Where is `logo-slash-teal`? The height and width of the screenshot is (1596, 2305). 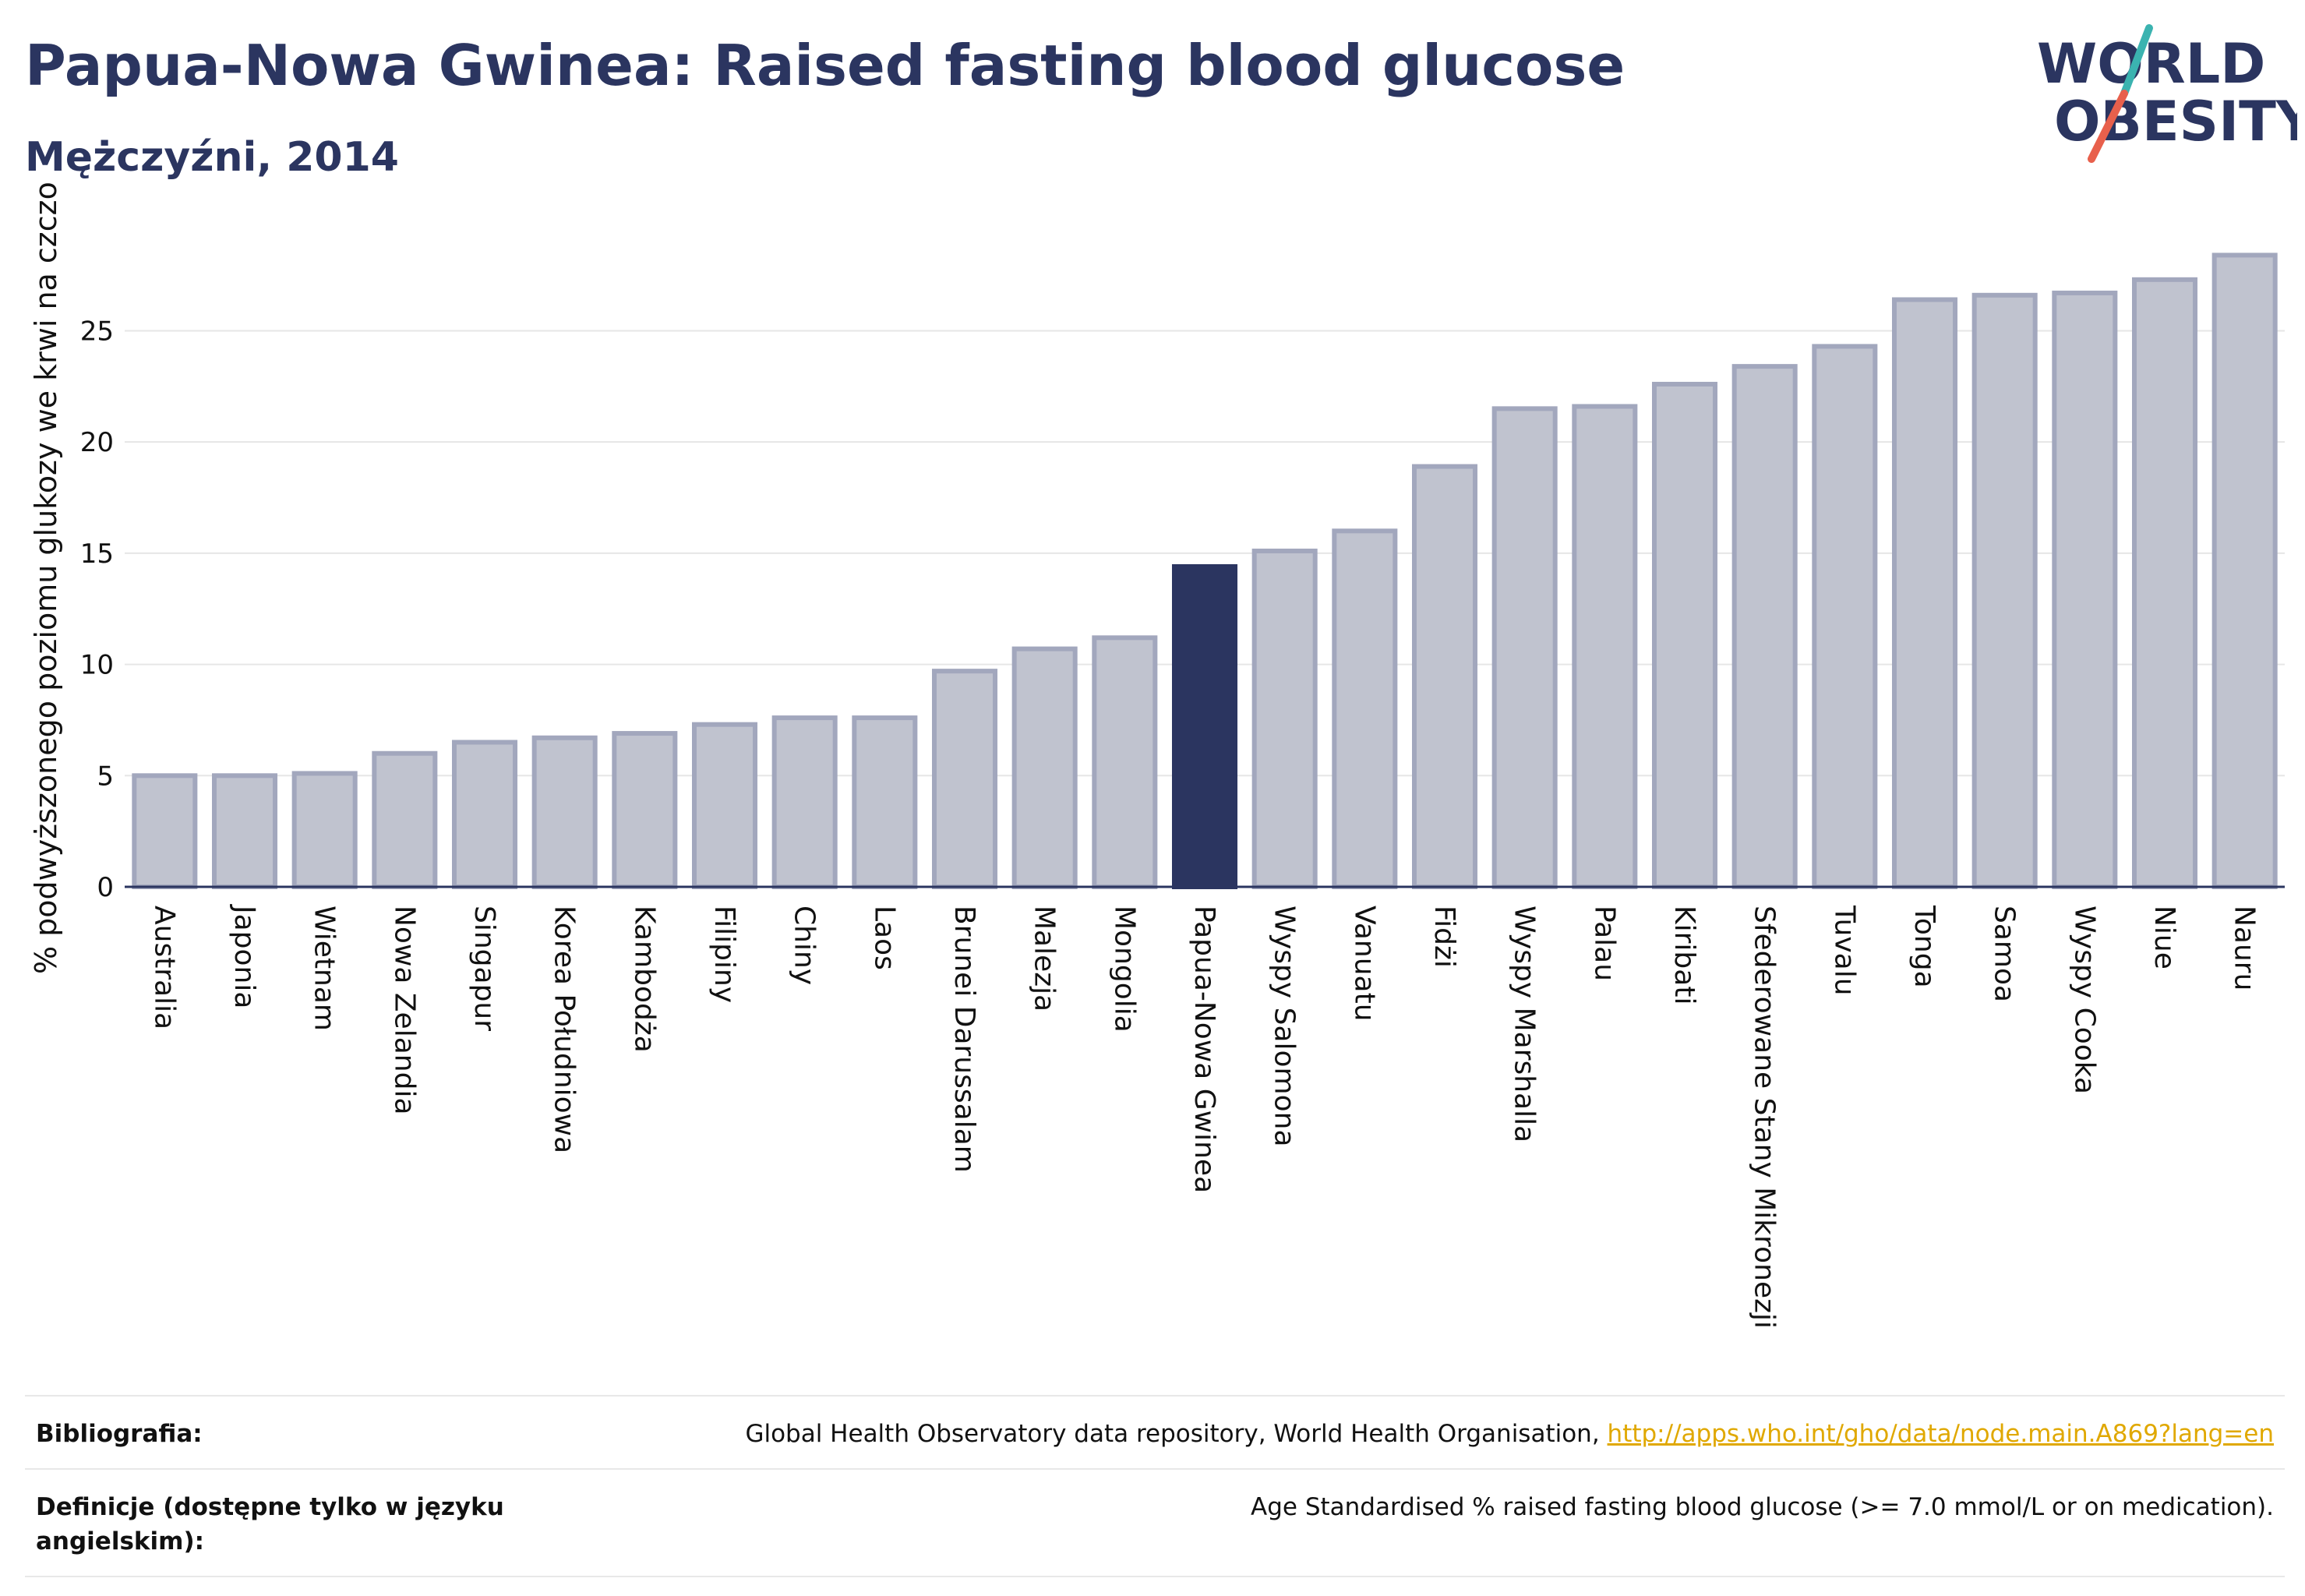 logo-slash-teal is located at coordinates (2136, 60).